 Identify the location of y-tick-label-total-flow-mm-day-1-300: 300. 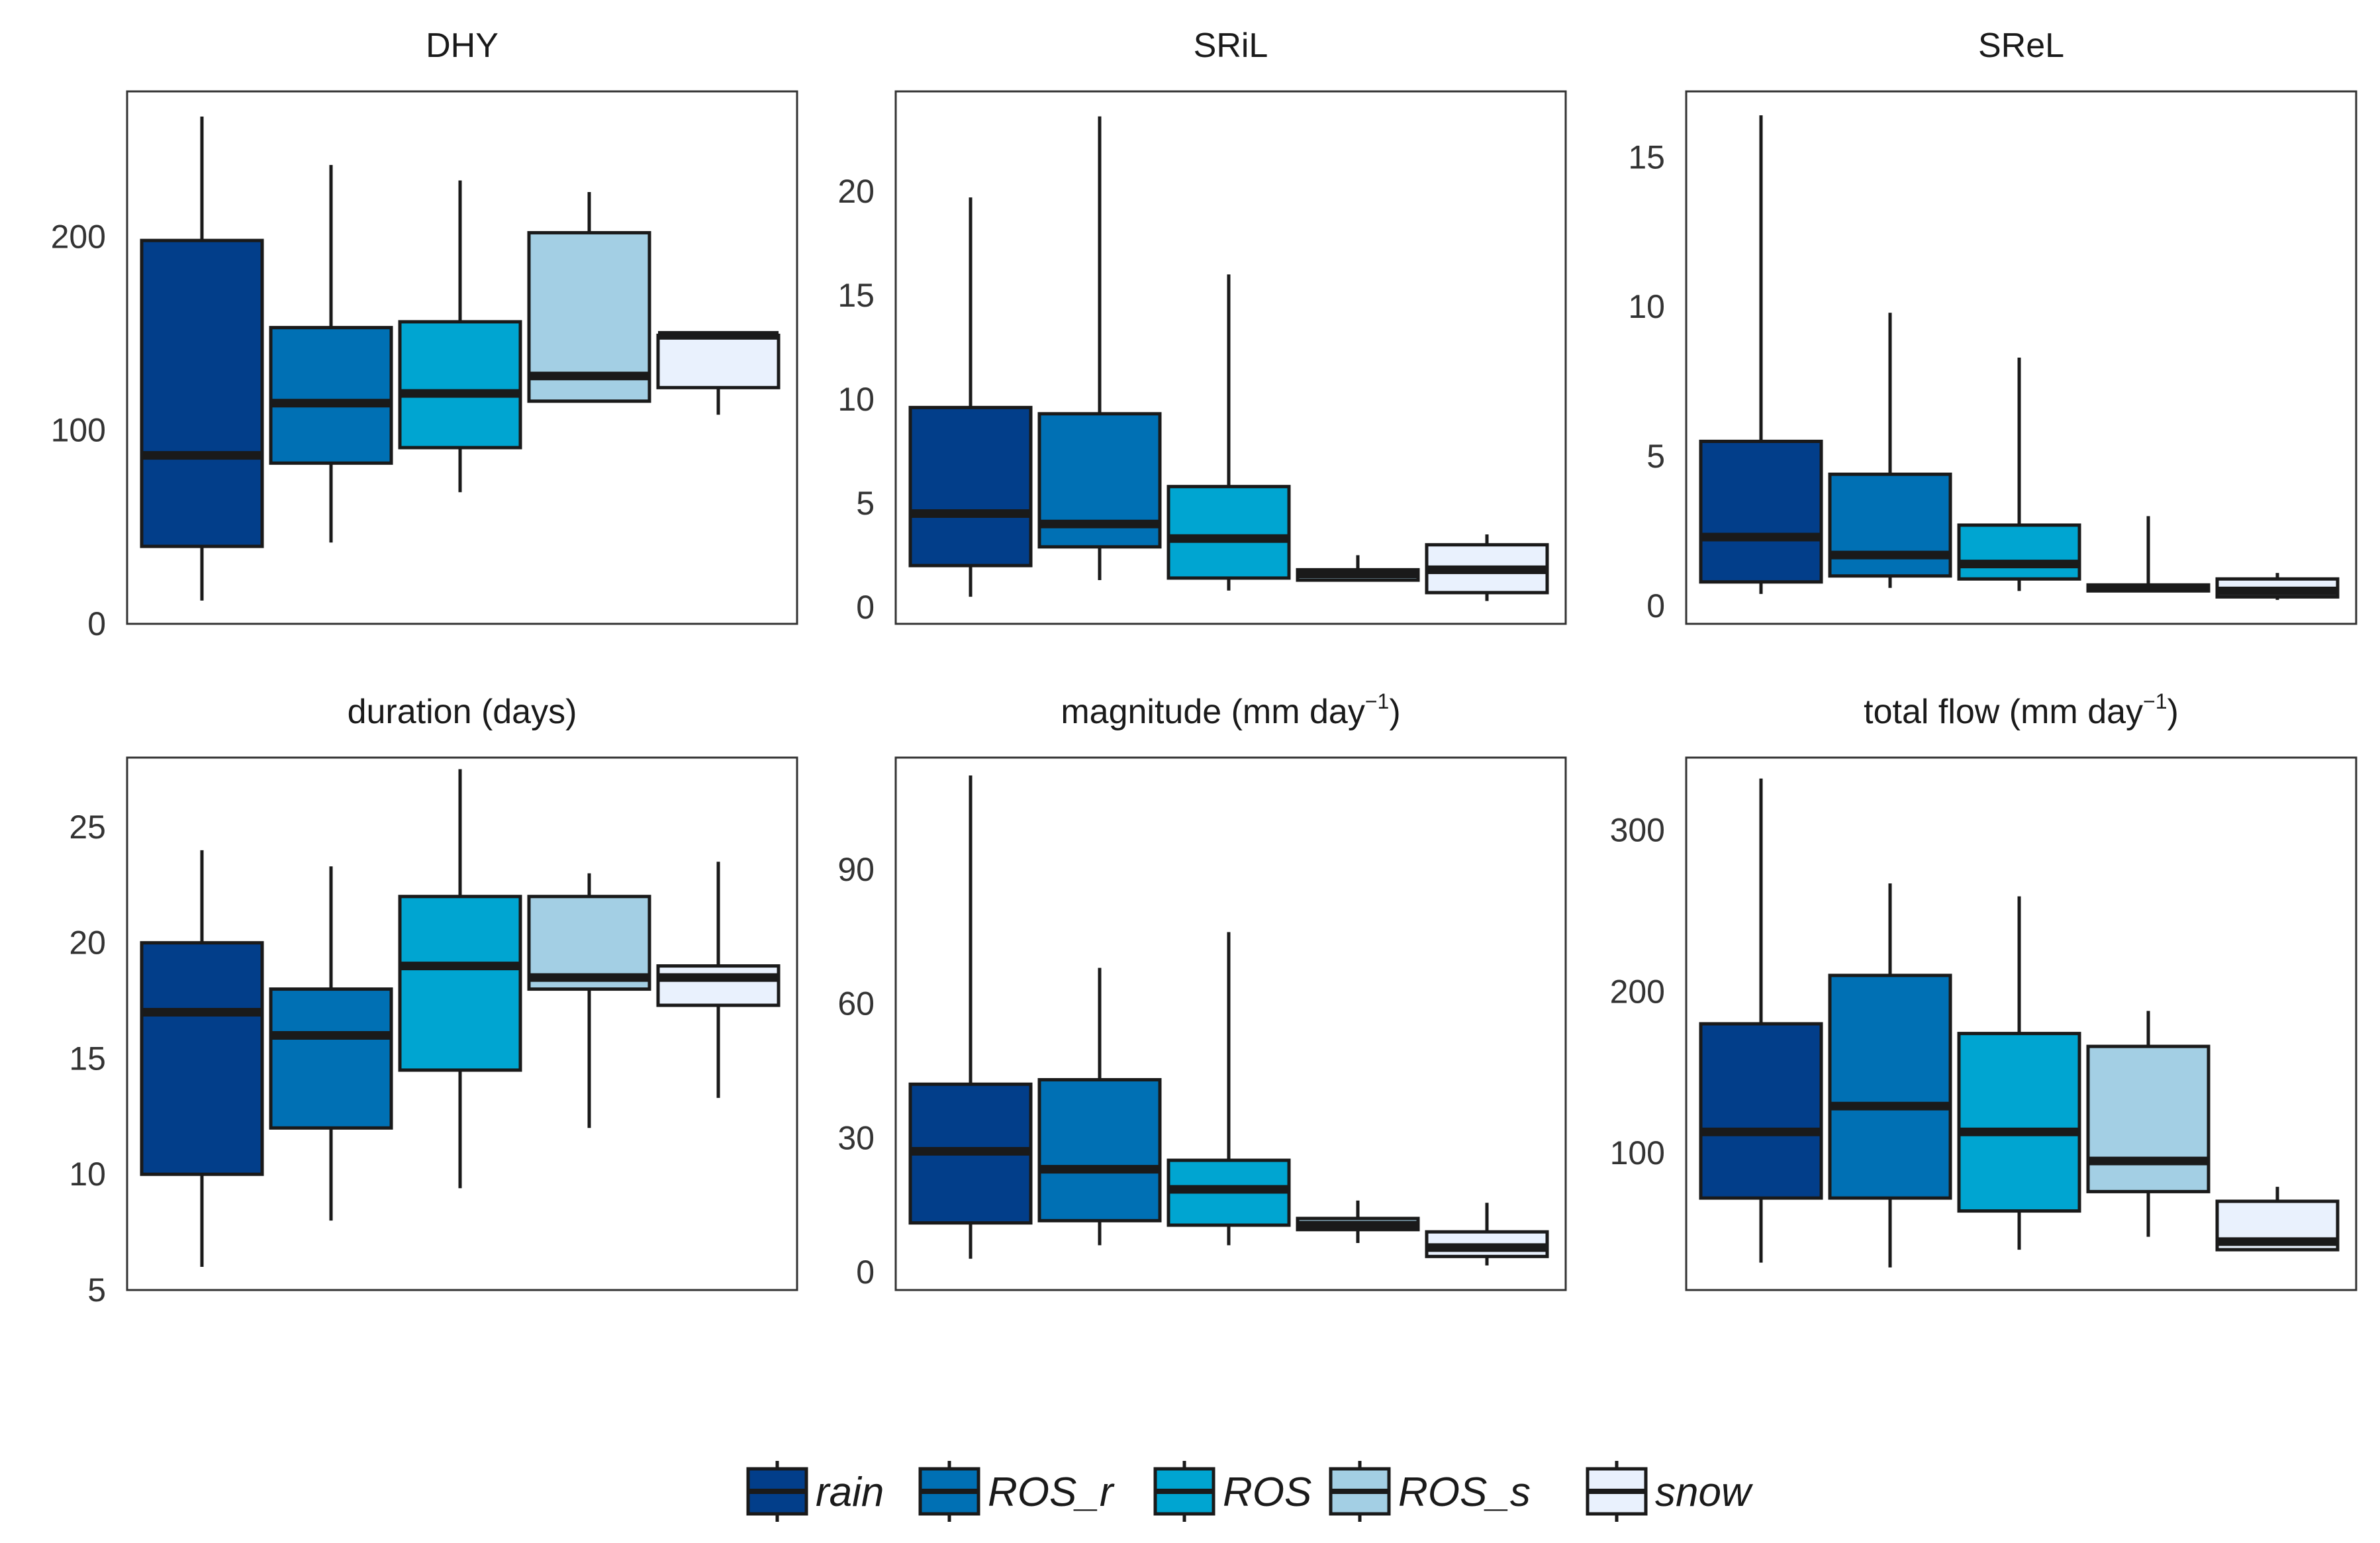
(1637, 830).